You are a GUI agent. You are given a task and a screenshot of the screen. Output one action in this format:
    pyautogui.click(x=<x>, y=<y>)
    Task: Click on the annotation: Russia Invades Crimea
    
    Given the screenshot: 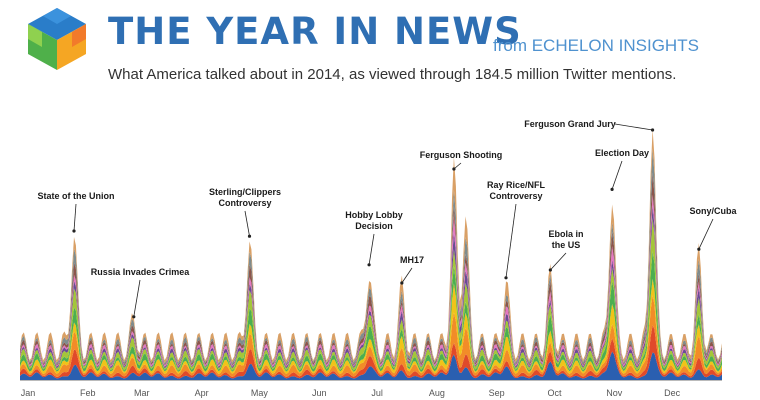 What is the action you would take?
    pyautogui.click(x=141, y=293)
    